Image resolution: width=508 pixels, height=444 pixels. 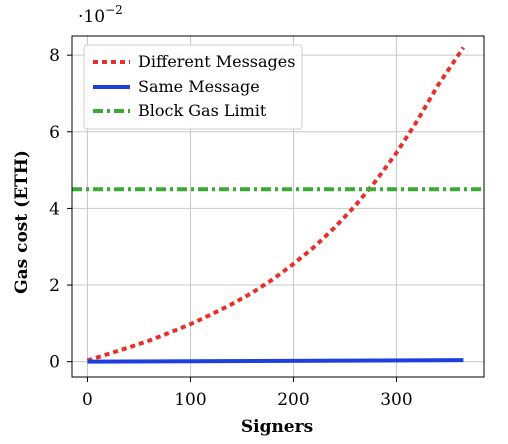 What do you see at coordinates (199, 86) in the screenshot?
I see `legend-label-same-message: Same Message` at bounding box center [199, 86].